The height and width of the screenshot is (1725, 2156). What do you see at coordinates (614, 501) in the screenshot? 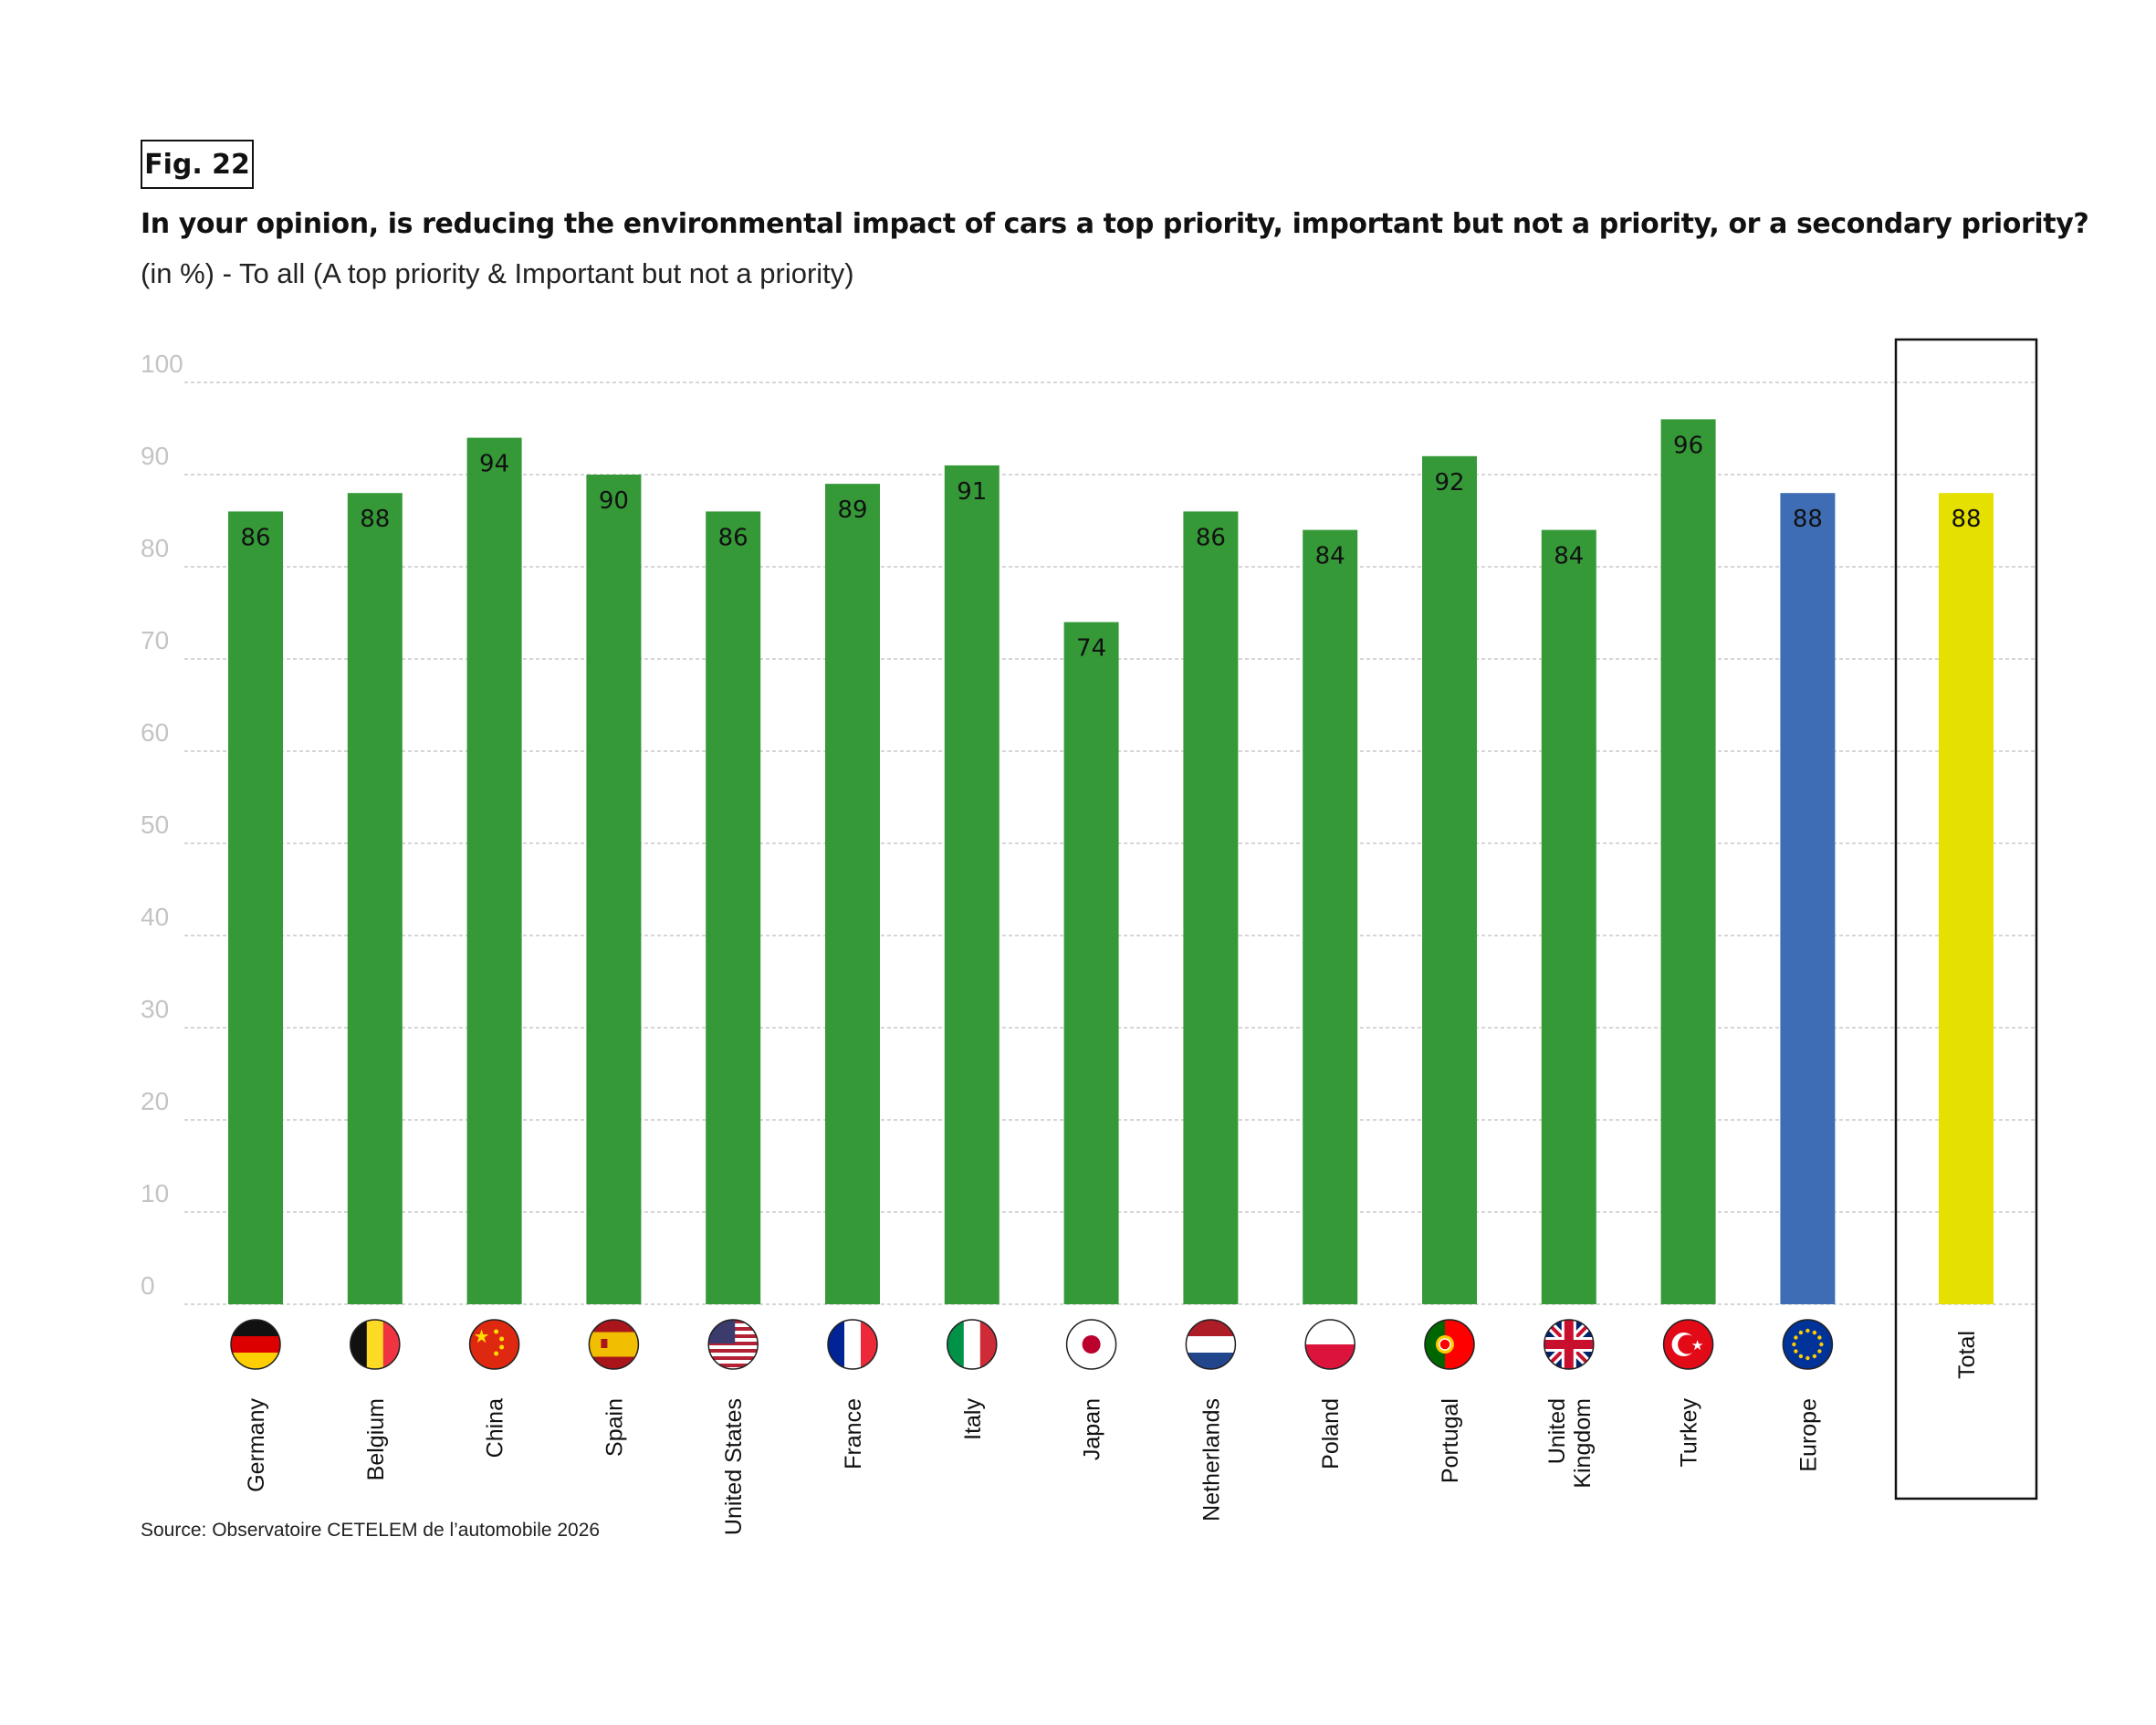
I see `data-label: 90` at bounding box center [614, 501].